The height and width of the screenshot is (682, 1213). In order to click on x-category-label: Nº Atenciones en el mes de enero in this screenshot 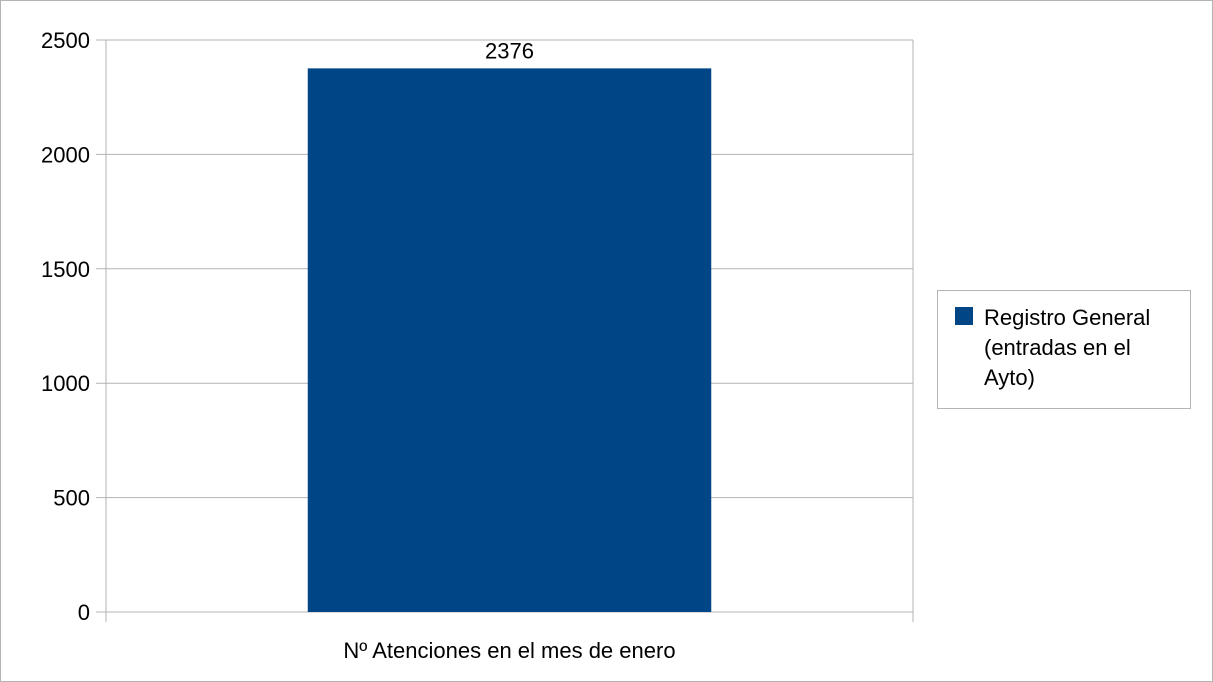, I will do `click(509, 650)`.